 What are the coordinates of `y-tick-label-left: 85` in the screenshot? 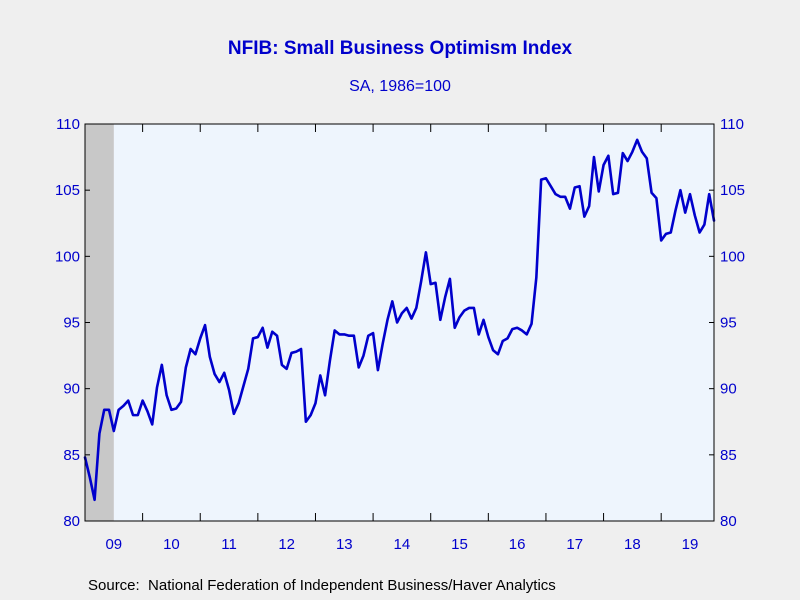 It's located at (71, 455).